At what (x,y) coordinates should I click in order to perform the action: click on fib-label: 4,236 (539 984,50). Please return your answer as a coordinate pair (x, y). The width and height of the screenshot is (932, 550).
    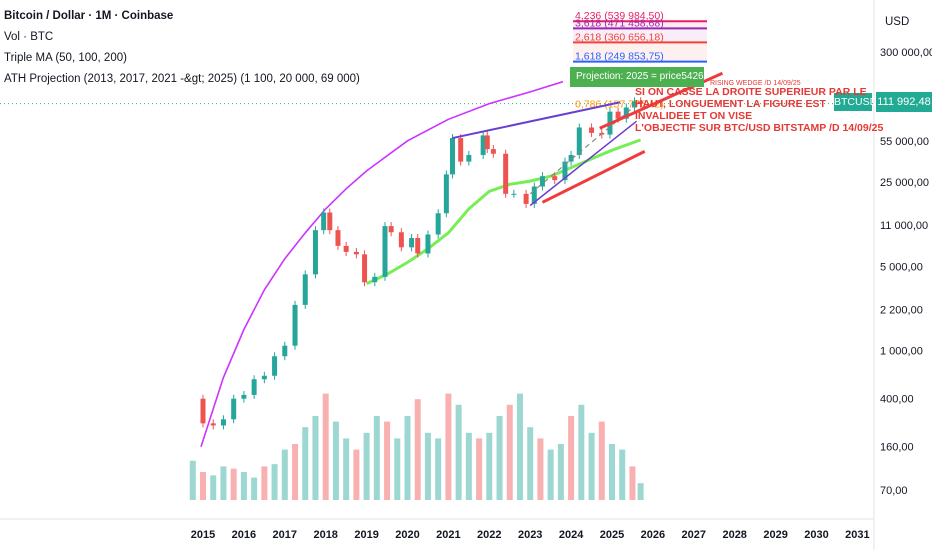
    Looking at the image, I should click on (619, 16).